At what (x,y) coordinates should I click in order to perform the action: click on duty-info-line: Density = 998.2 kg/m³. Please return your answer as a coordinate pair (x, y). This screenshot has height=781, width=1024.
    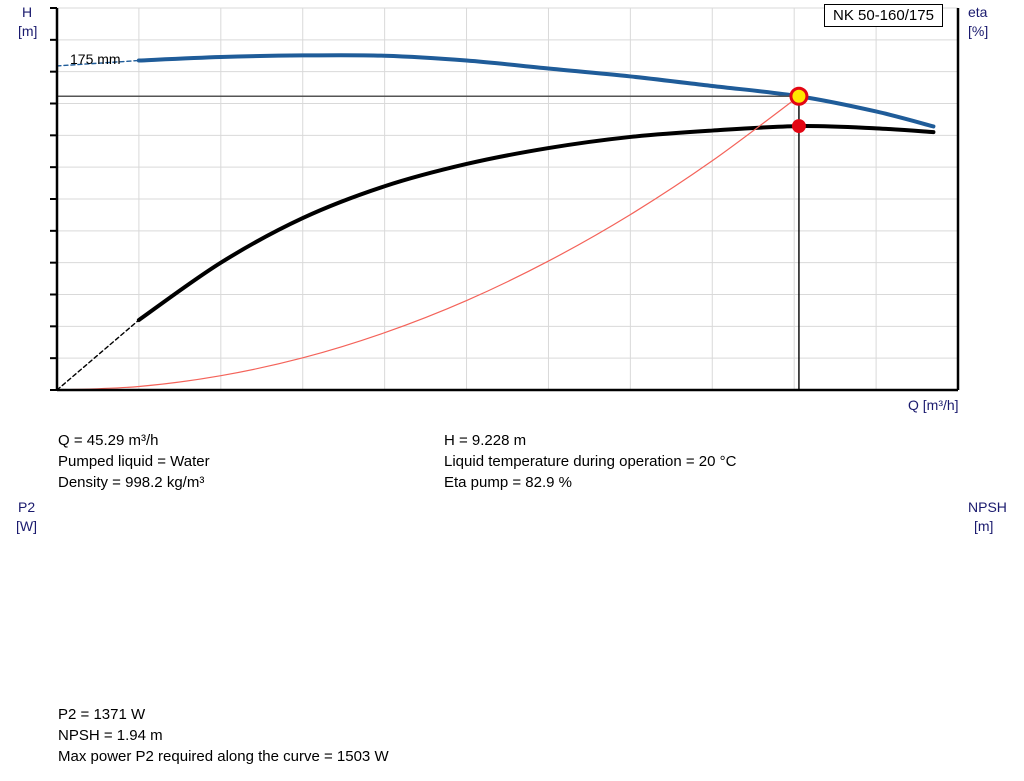
    Looking at the image, I should click on (131, 482).